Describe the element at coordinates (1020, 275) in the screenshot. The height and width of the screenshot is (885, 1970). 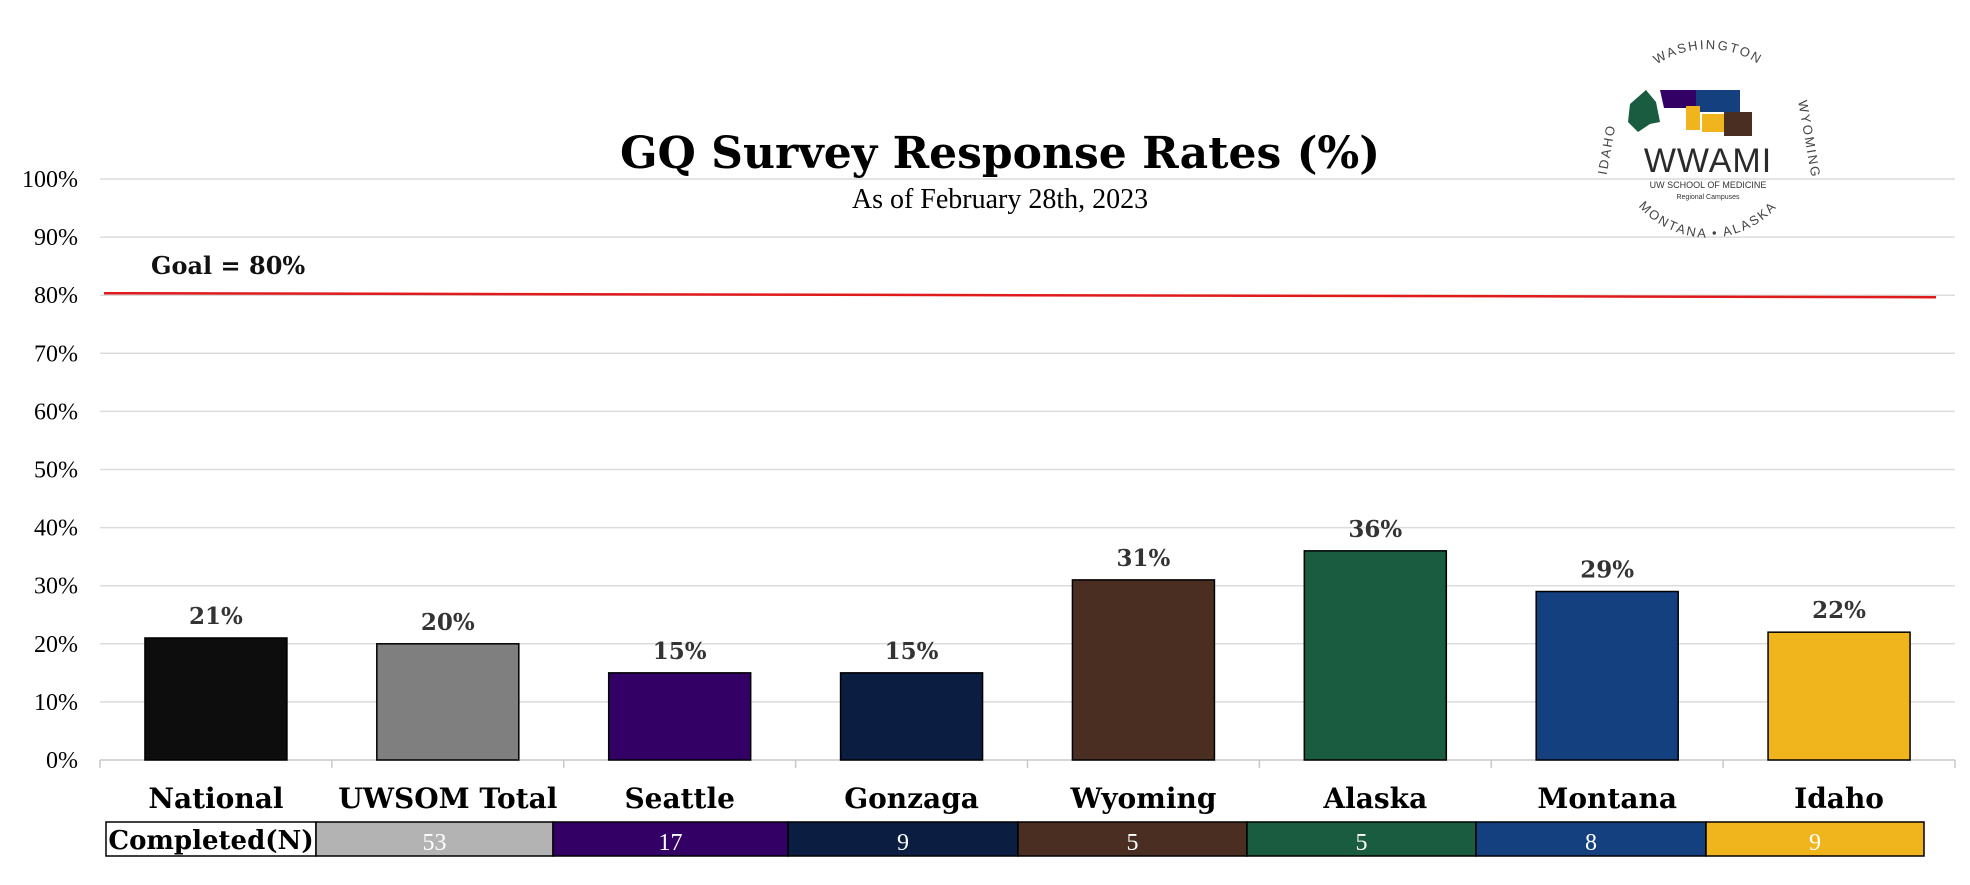
I see `goal-line-group: Goal = 80%` at that location.